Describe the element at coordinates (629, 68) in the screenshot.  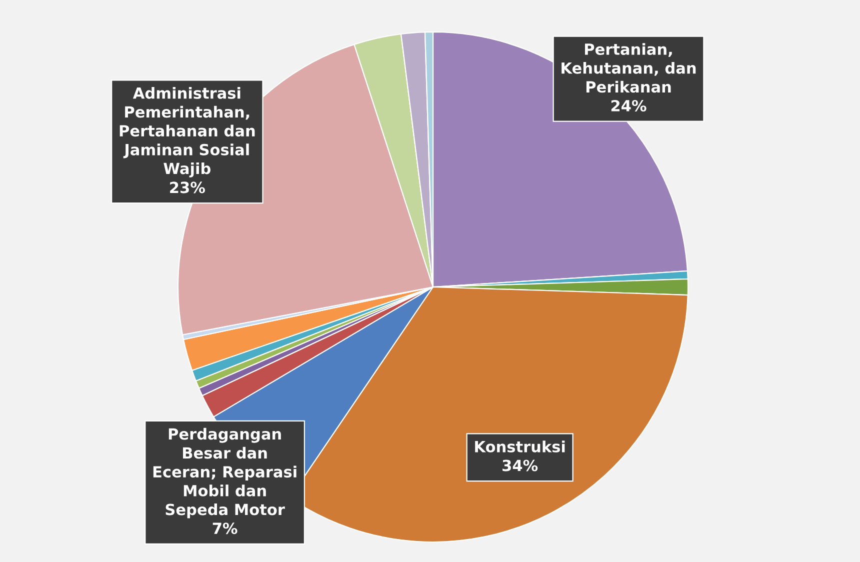
I see `slice-label: Pertanian, Kehutanan, dan Perikanan` at that location.